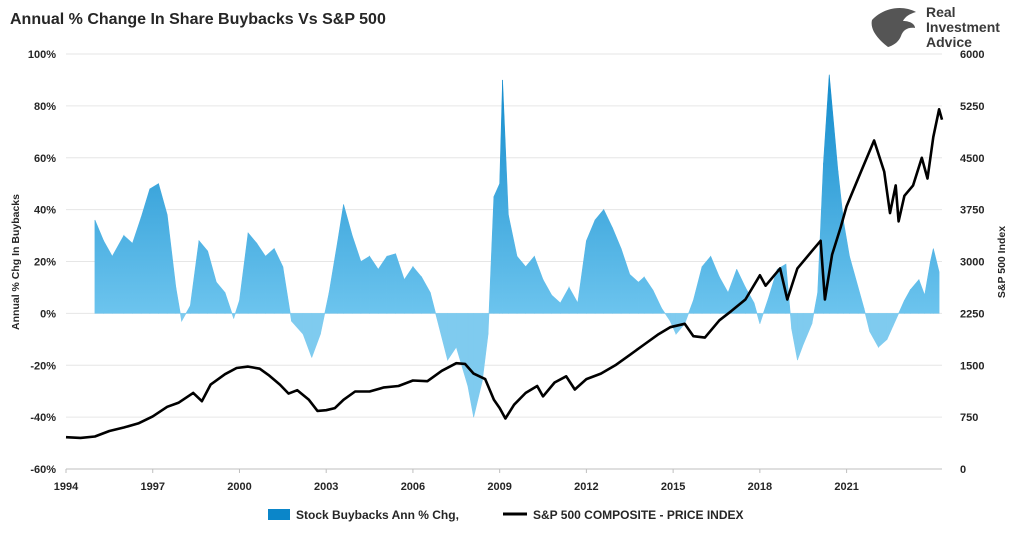 This screenshot has width=1024, height=537. What do you see at coordinates (949, 42) in the screenshot?
I see `brand-line-3: Advice` at bounding box center [949, 42].